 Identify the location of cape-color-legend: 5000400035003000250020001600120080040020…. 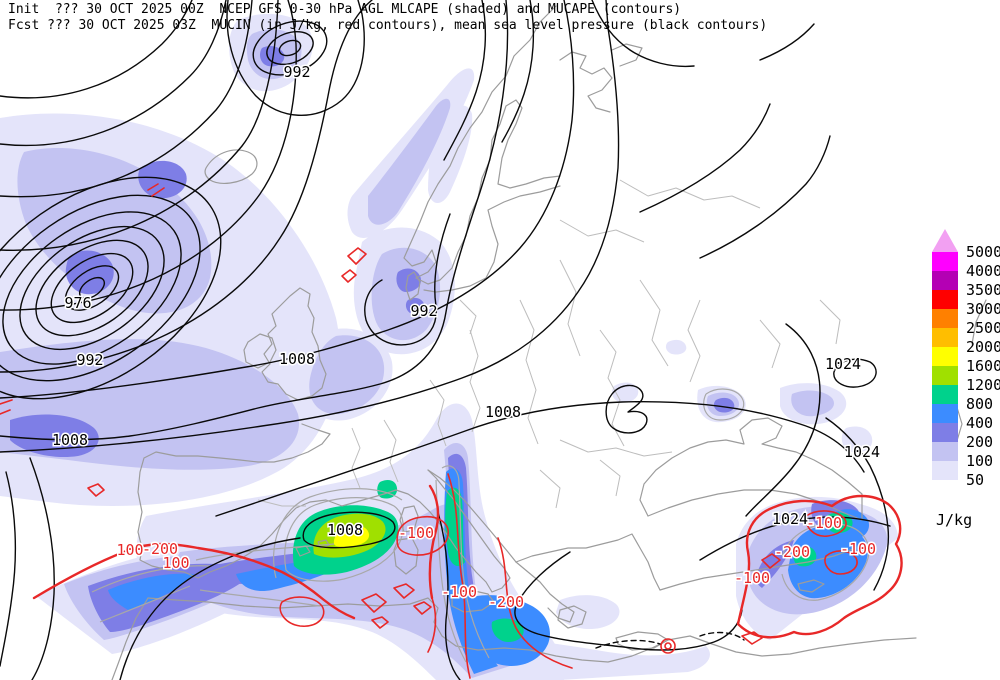
(966, 379).